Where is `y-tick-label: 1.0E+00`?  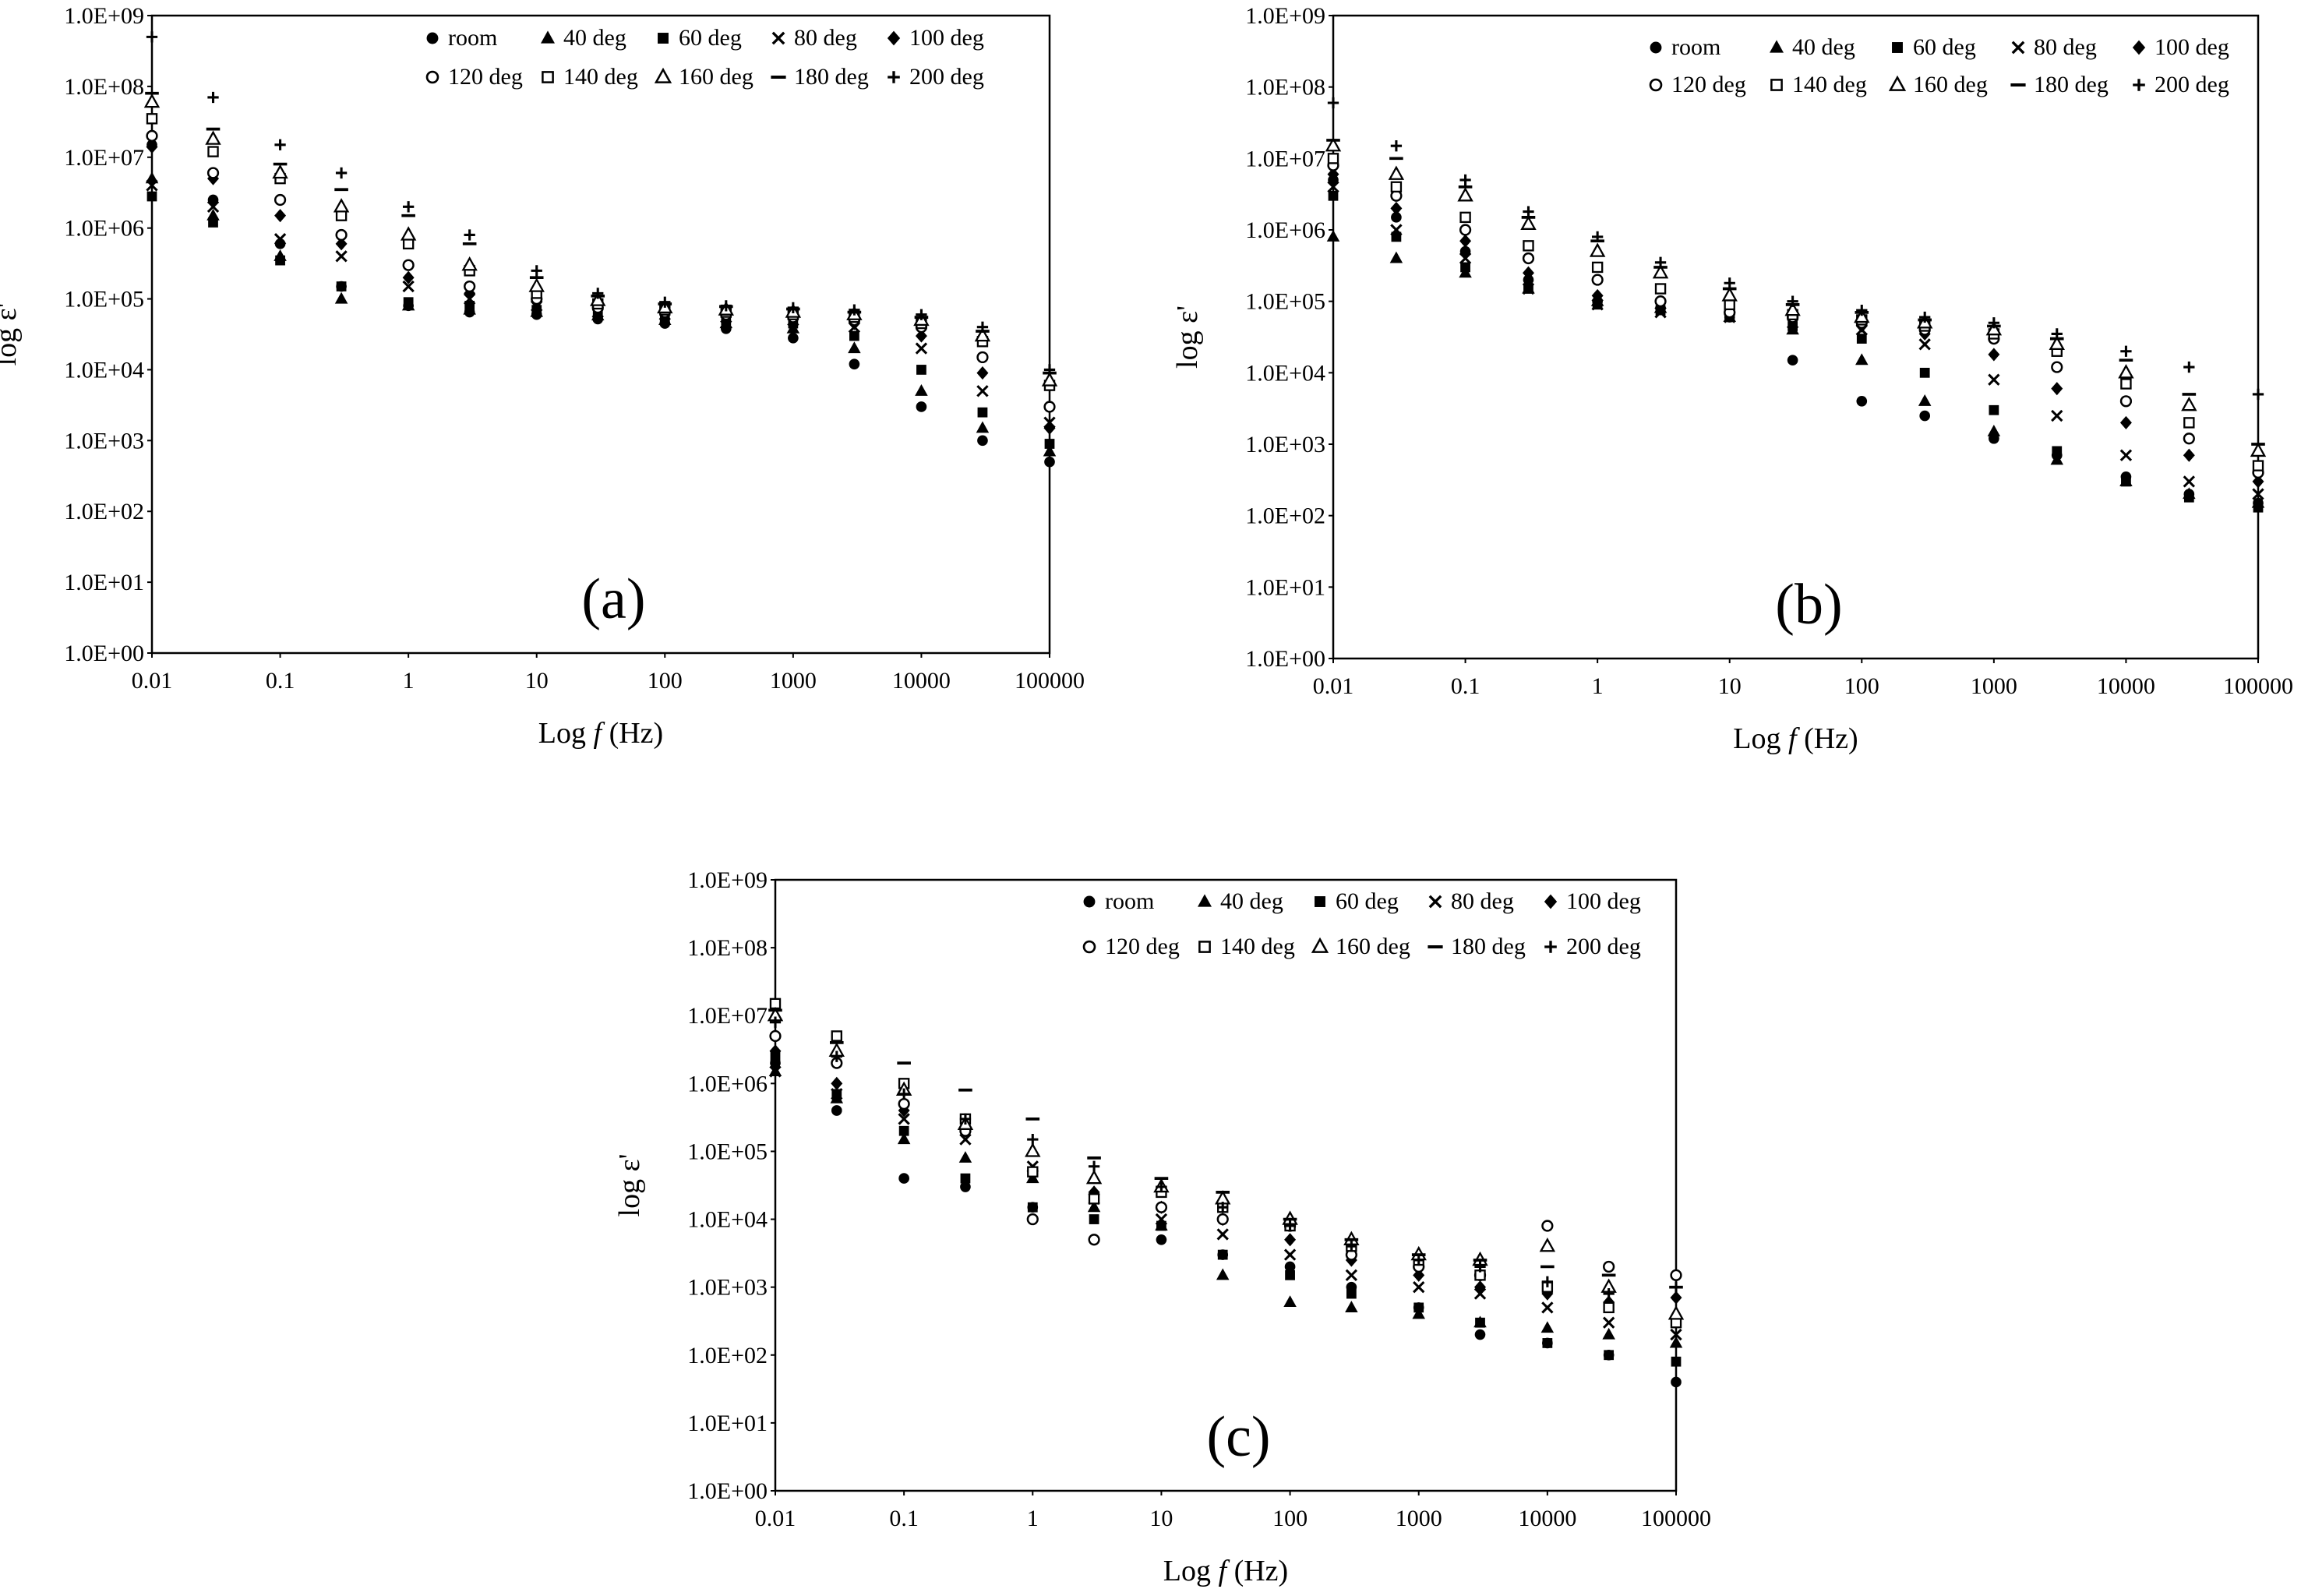 y-tick-label: 1.0E+00 is located at coordinates (1285, 659).